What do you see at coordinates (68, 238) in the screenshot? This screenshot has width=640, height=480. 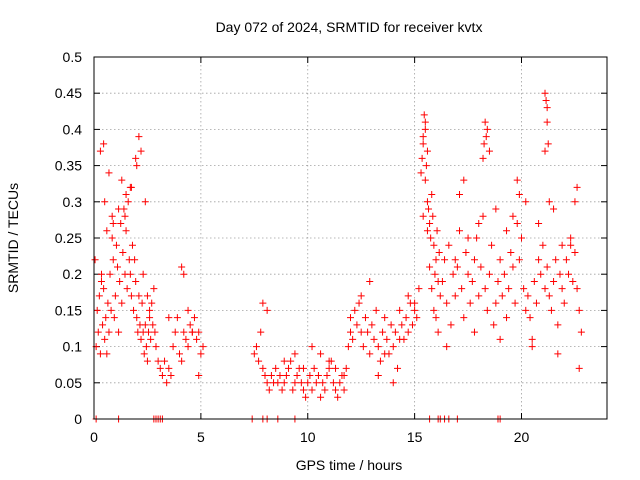 I see `y-tick-label: 0.25` at bounding box center [68, 238].